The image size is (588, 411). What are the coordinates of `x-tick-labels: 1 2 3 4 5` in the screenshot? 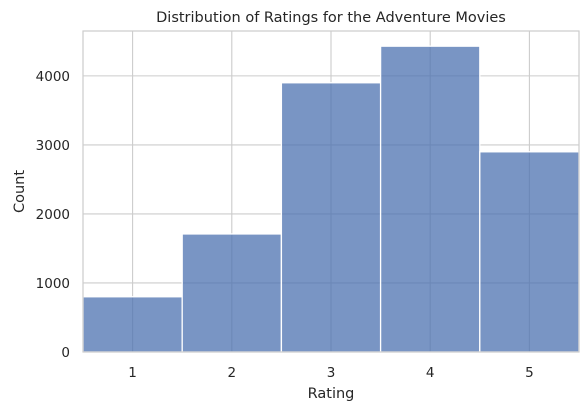 It's located at (330, 373).